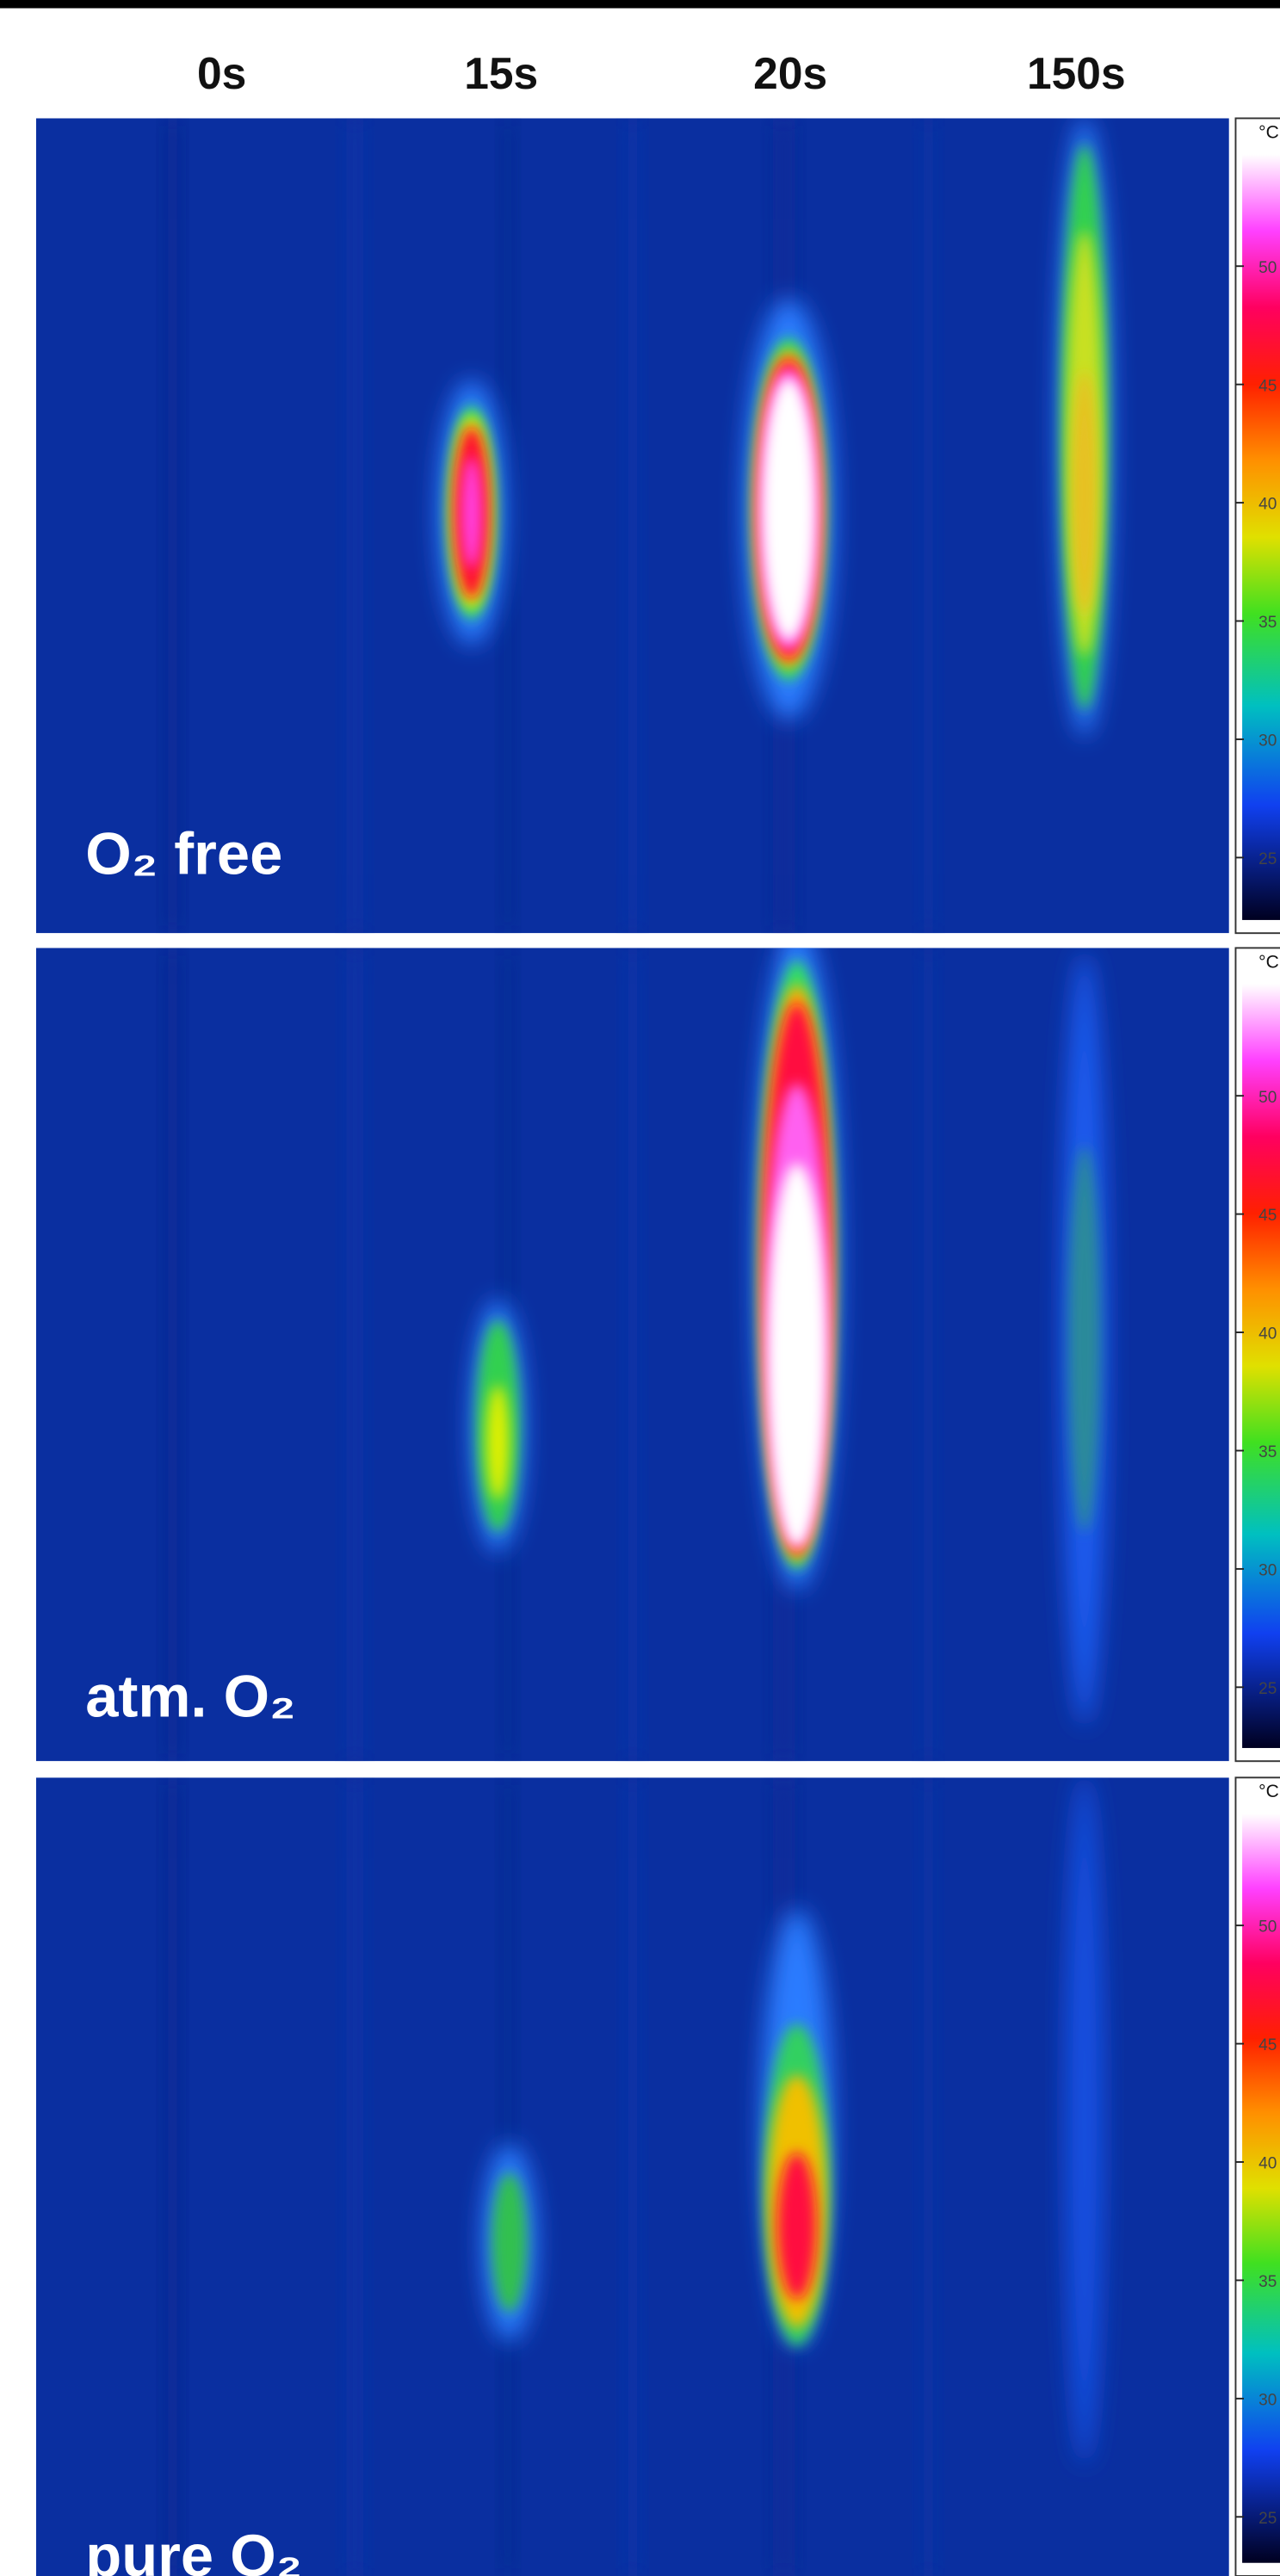 The height and width of the screenshot is (2576, 1280). What do you see at coordinates (790, 73) in the screenshot?
I see `column-header: 20s` at bounding box center [790, 73].